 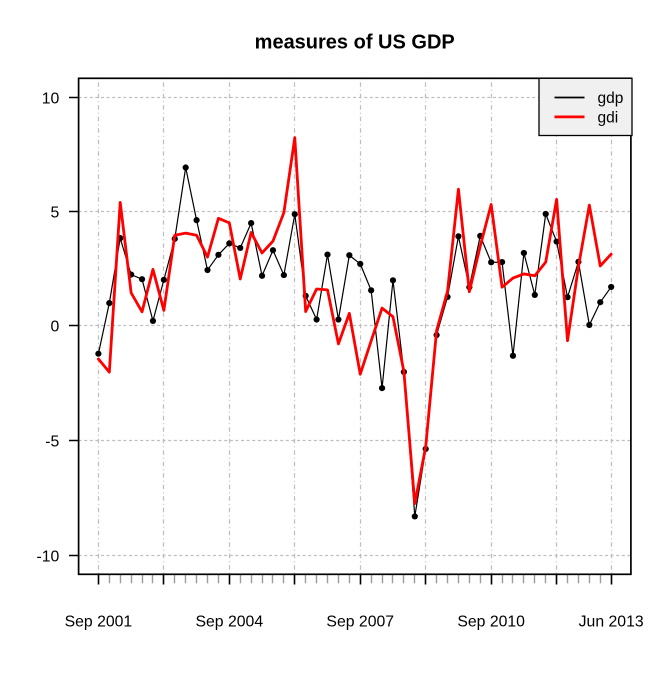 I want to click on svg-text: 0, so click(x=55, y=326).